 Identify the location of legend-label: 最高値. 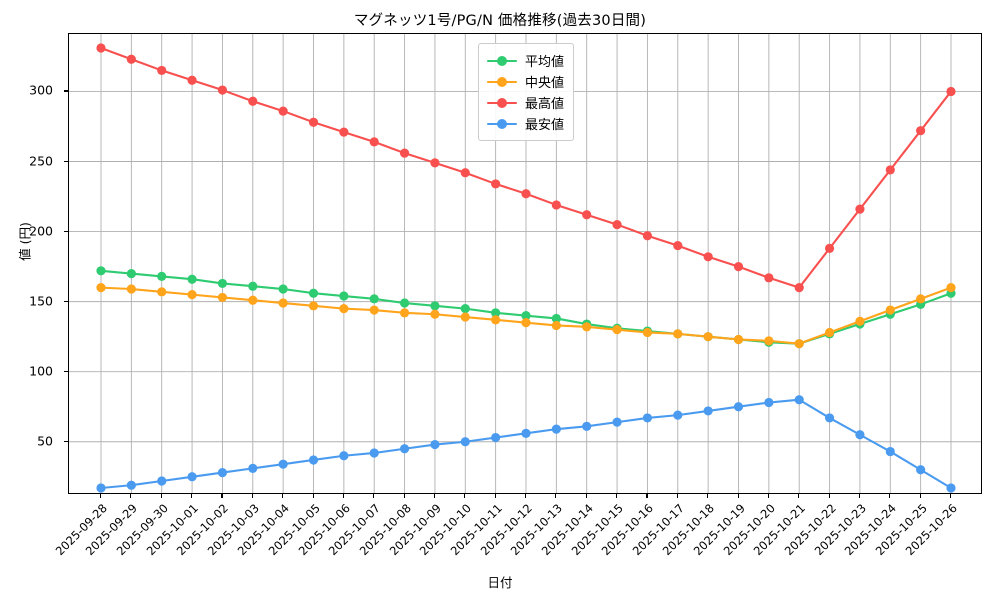
(545, 104).